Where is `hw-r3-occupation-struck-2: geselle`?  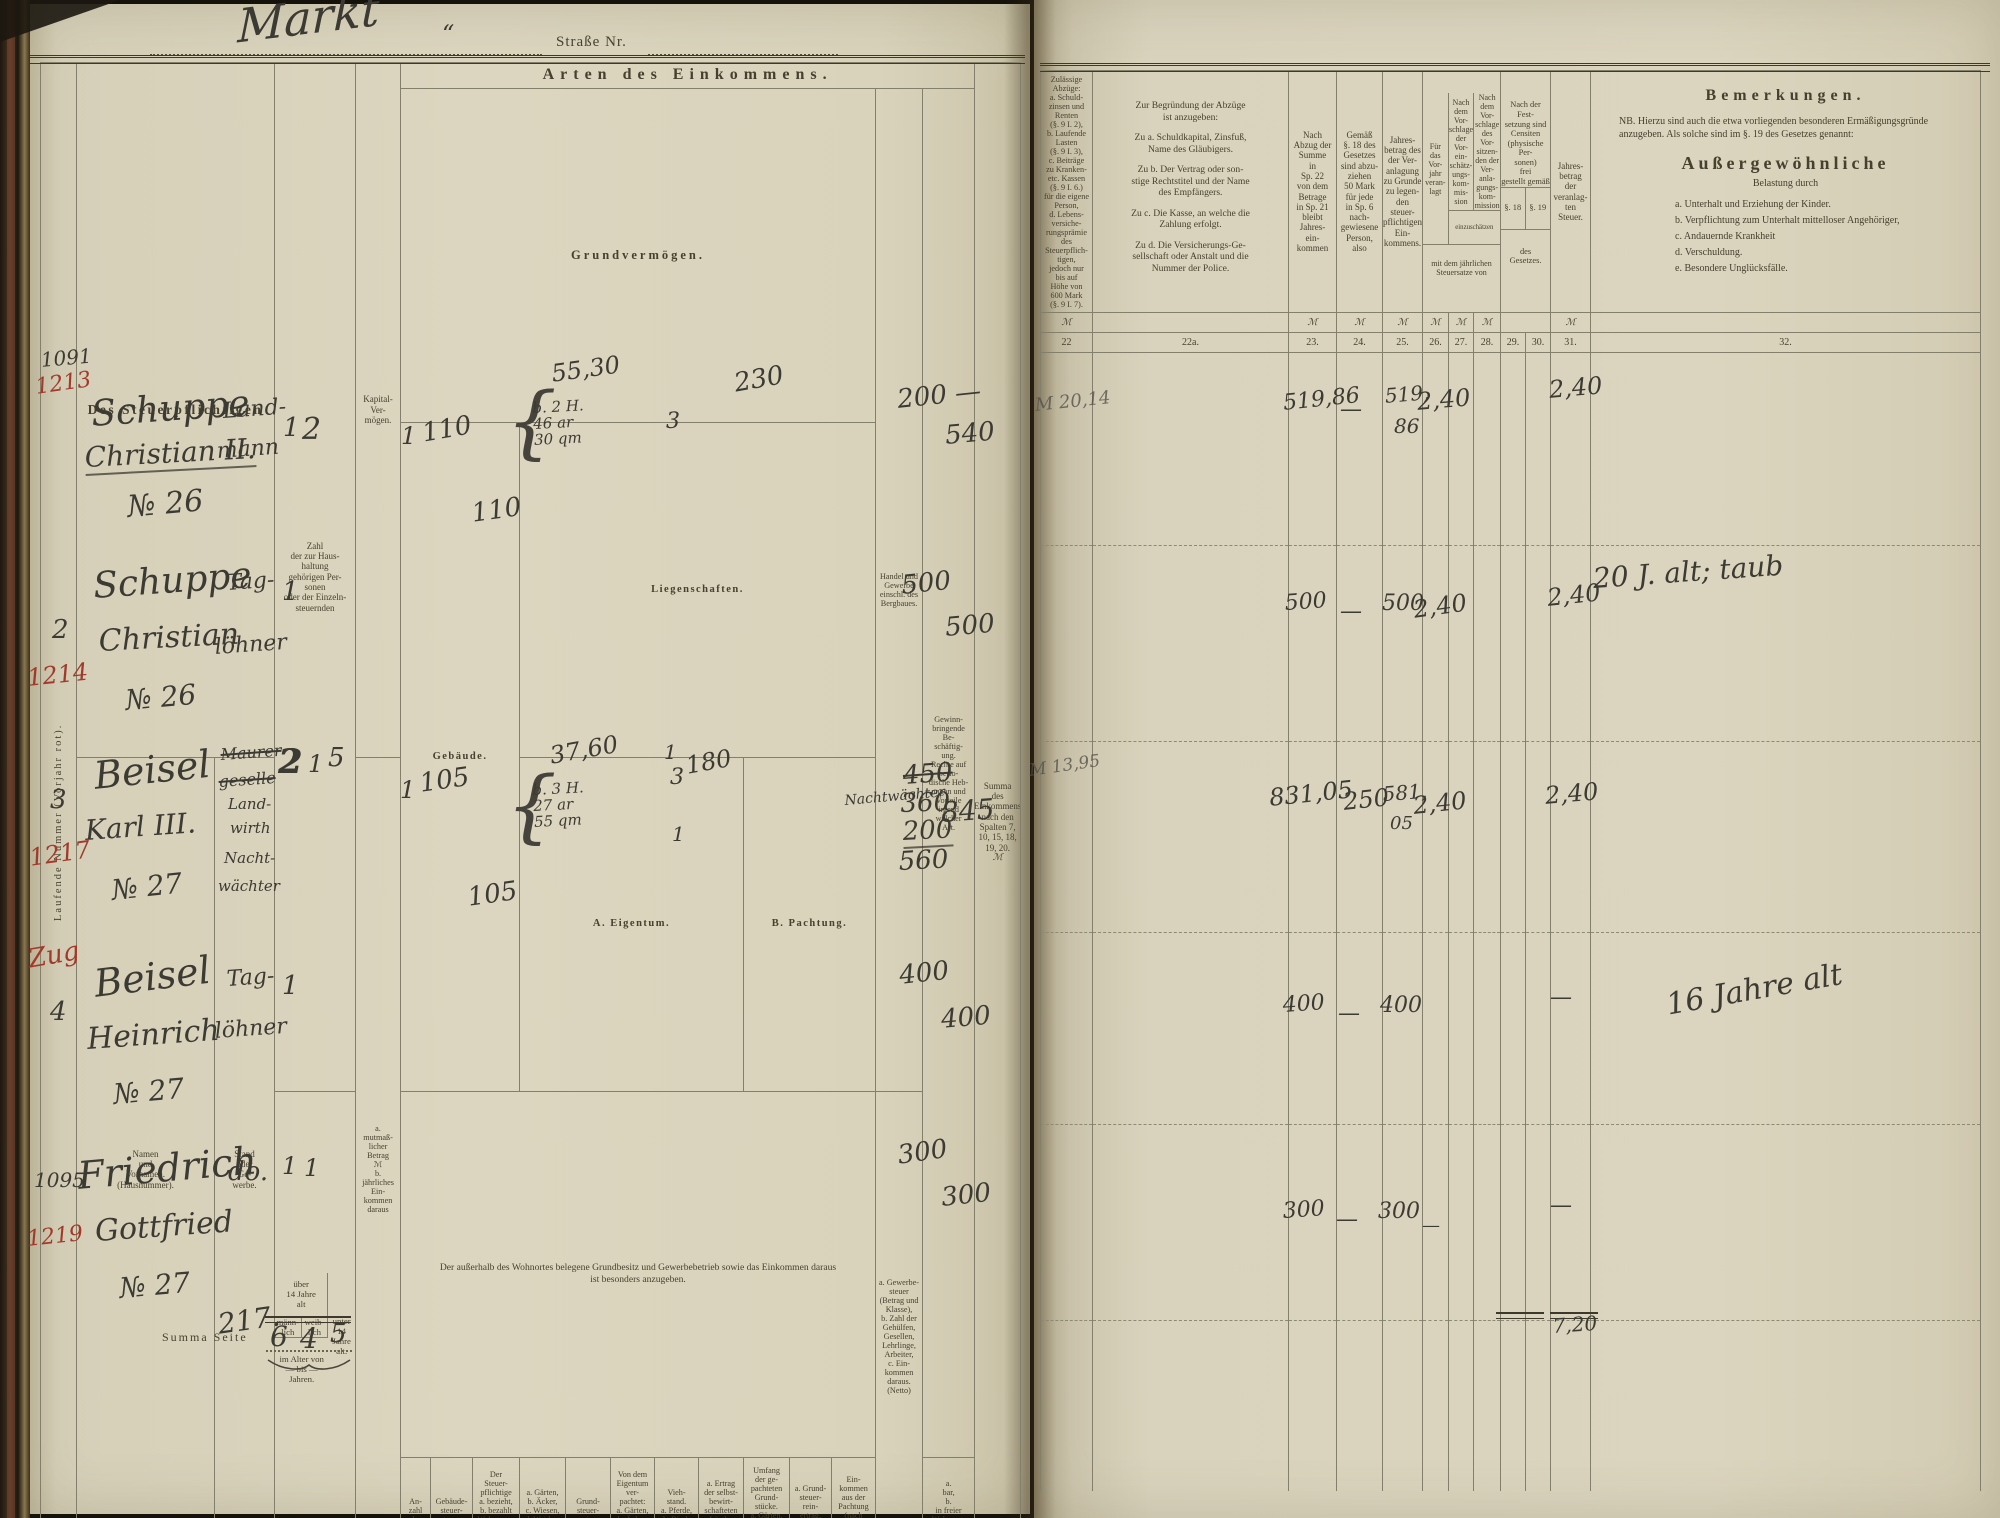
hw-r3-occupation-struck-2: geselle is located at coordinates (247, 779).